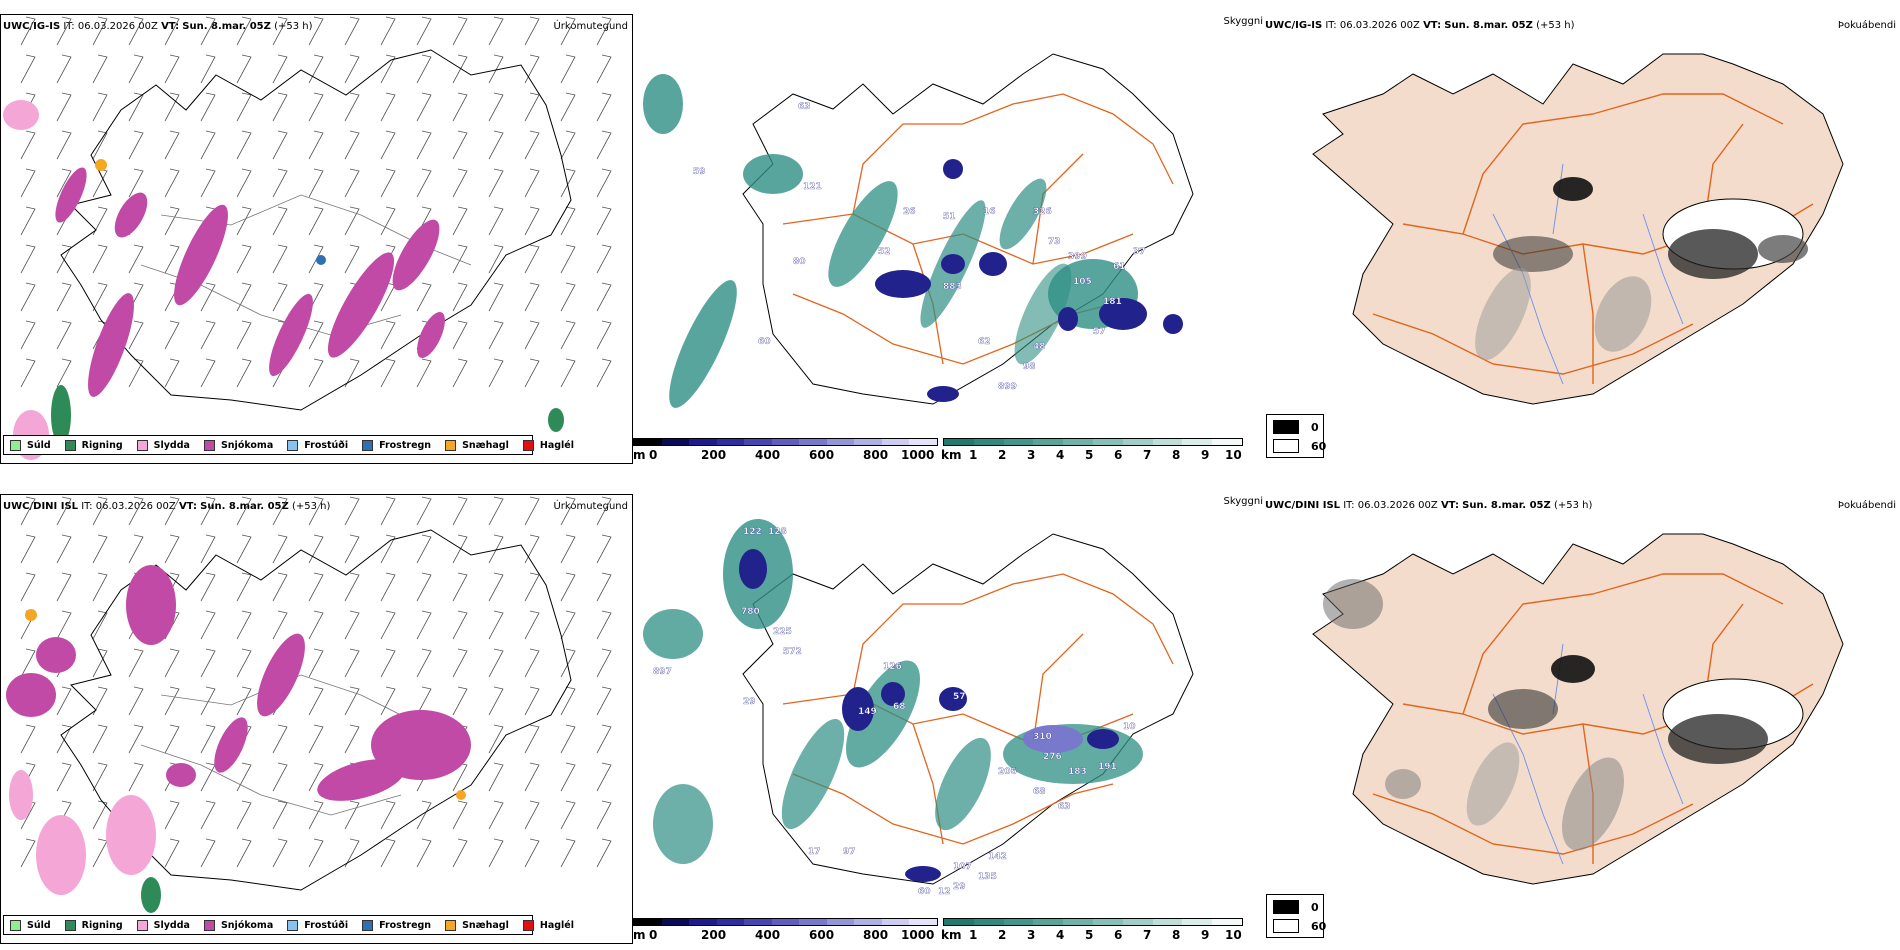  I want to click on visibility-value-label: 181, so click(1112, 302).